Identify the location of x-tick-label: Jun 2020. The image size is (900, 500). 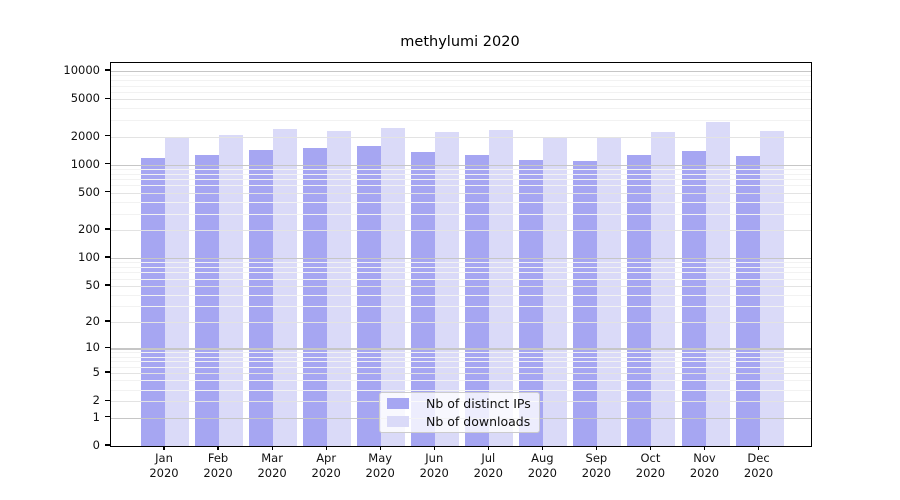
(434, 465).